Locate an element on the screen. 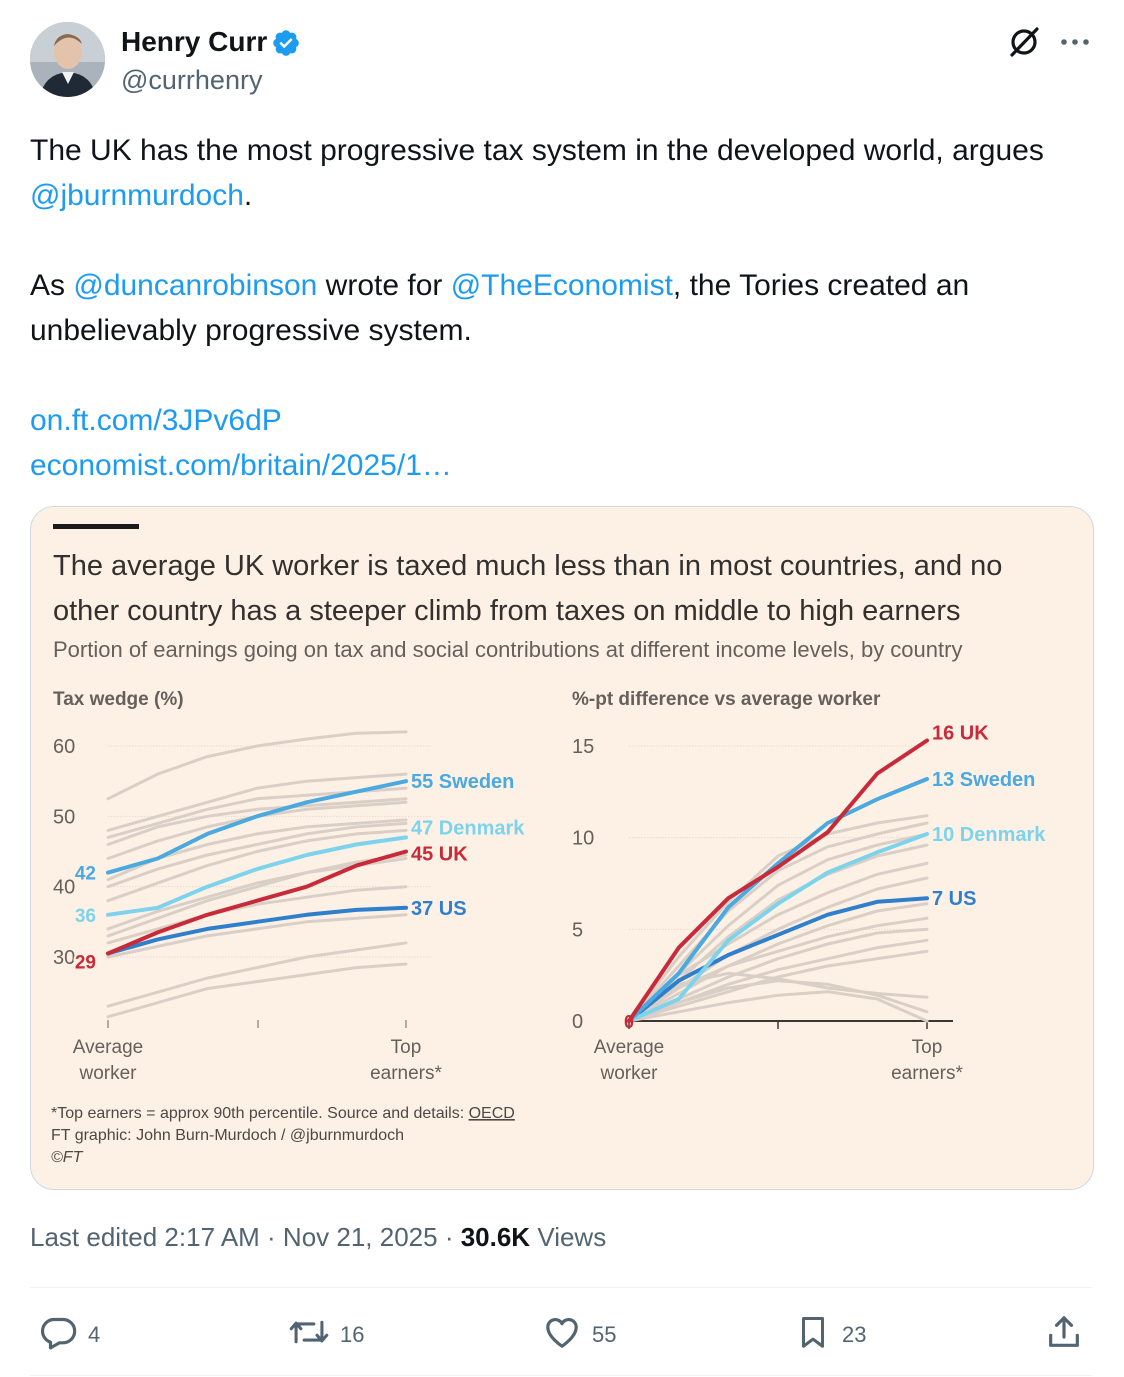  chart2-line-sweden is located at coordinates (778, 900).